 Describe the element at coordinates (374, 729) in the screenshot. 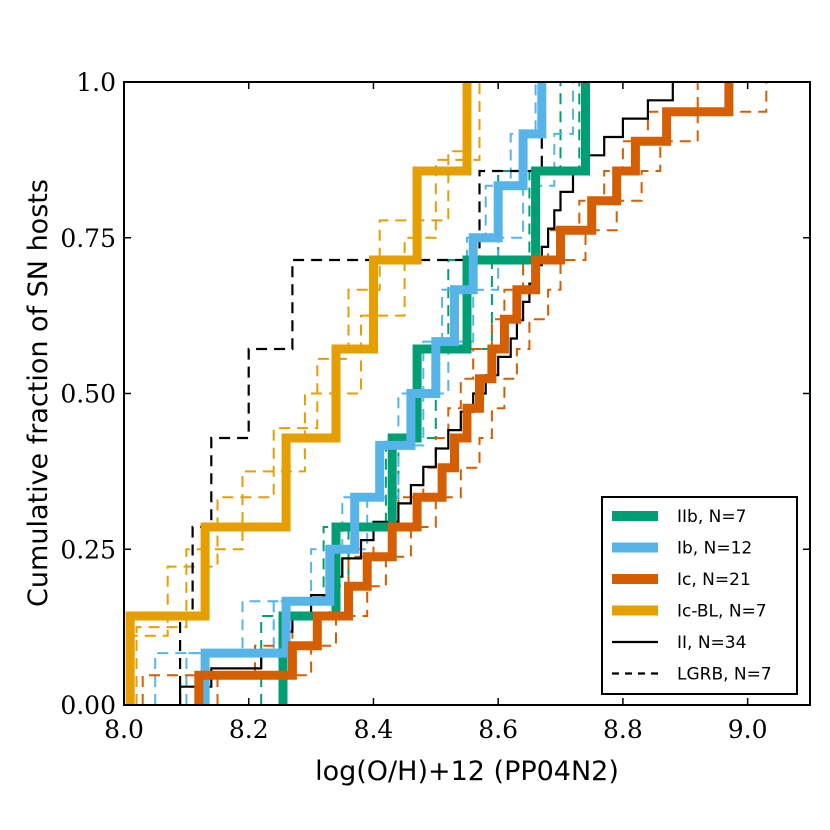

I see `x-tick-label-2: 8.4` at that location.